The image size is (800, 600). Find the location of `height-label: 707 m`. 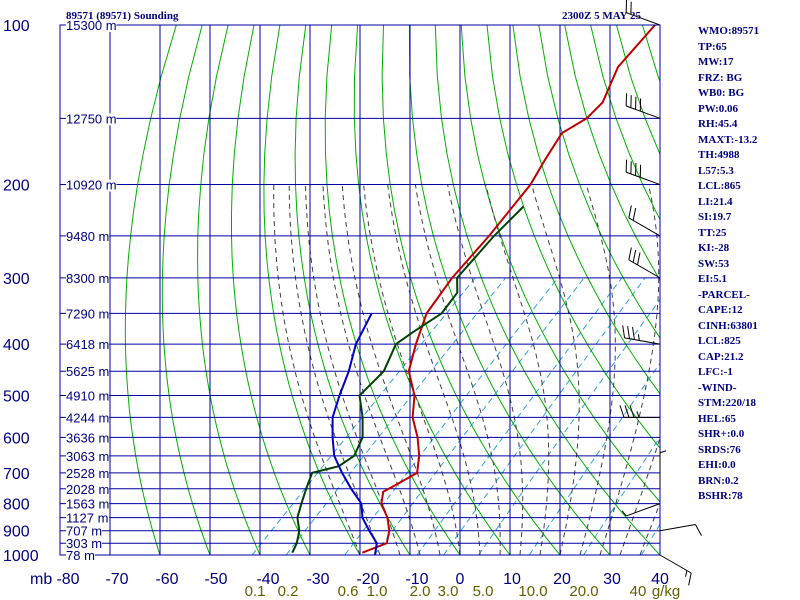

height-label: 707 m is located at coordinates (84, 531).